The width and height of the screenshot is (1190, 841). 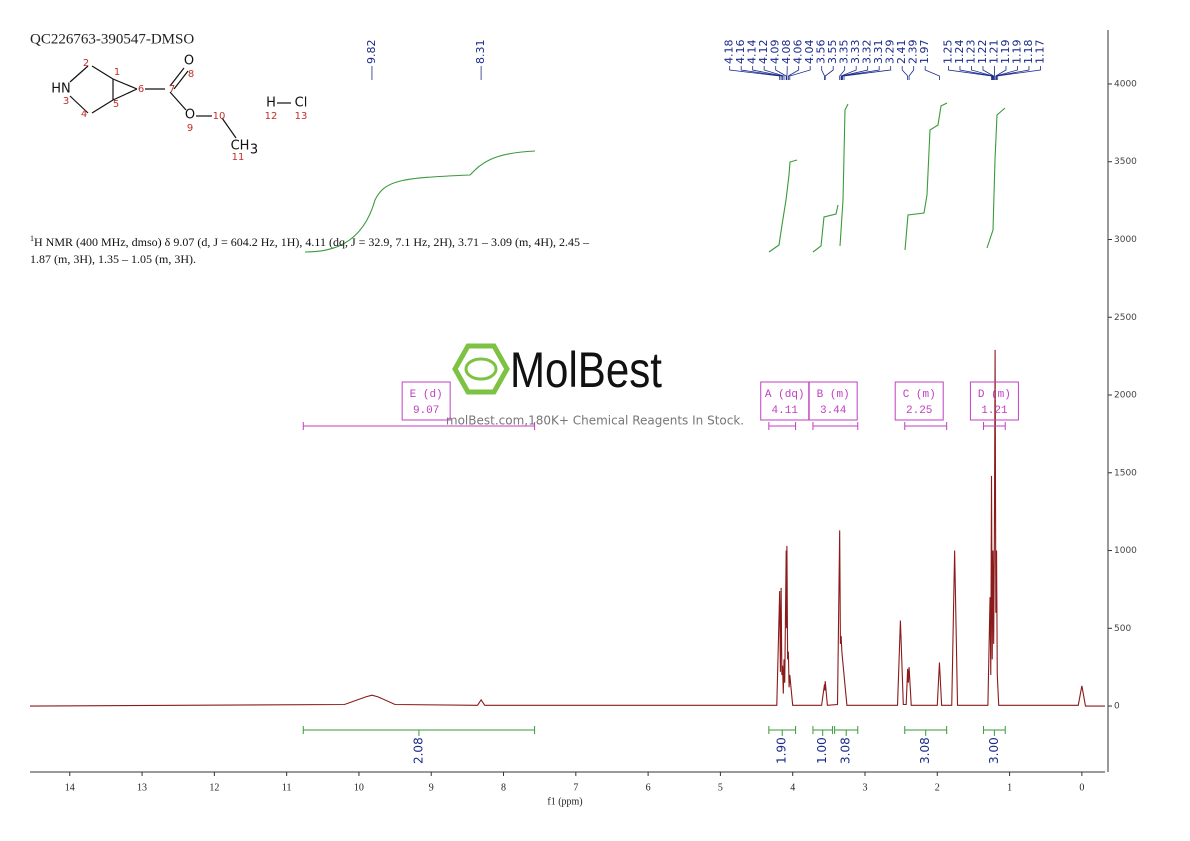 I want to click on atom-label: 9, so click(x=190, y=128).